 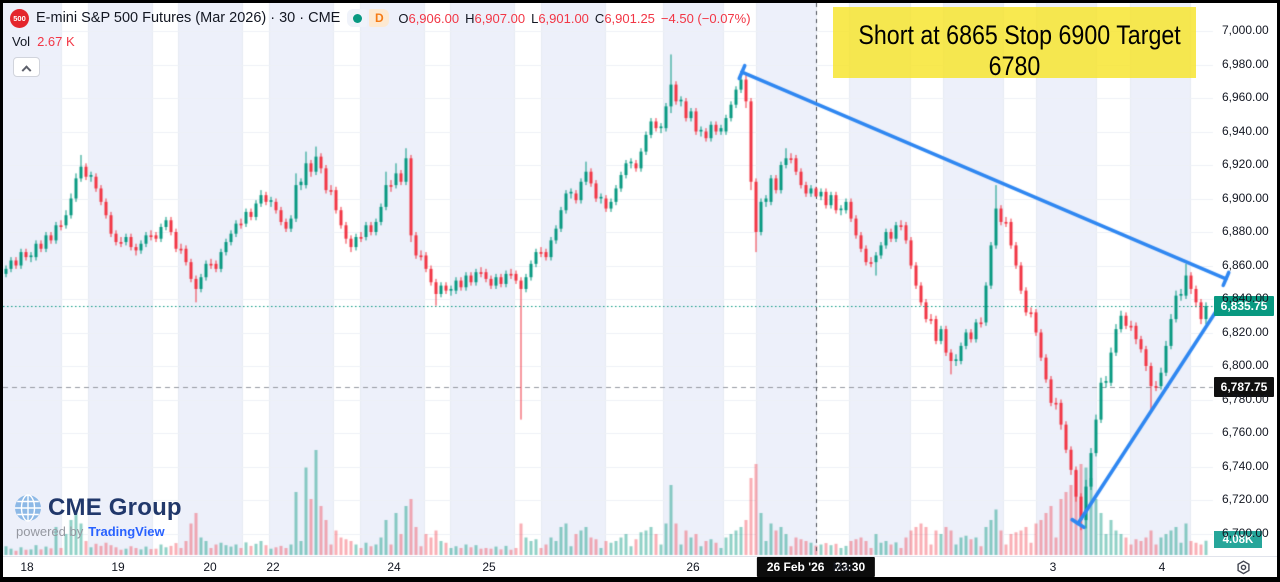 I want to click on annotation-line2: 6780, so click(x=1014, y=64).